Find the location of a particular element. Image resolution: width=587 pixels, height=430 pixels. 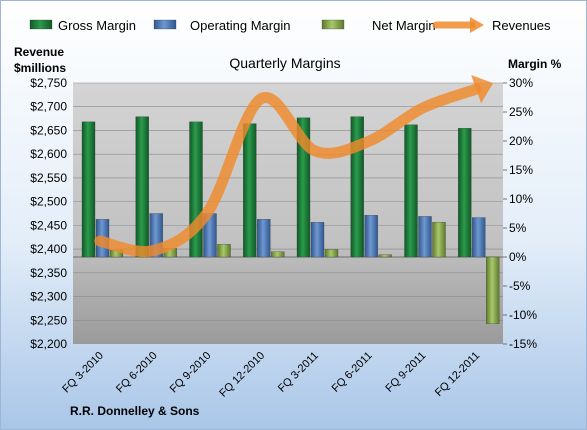

right-tick-label: 5% is located at coordinates (518, 228).